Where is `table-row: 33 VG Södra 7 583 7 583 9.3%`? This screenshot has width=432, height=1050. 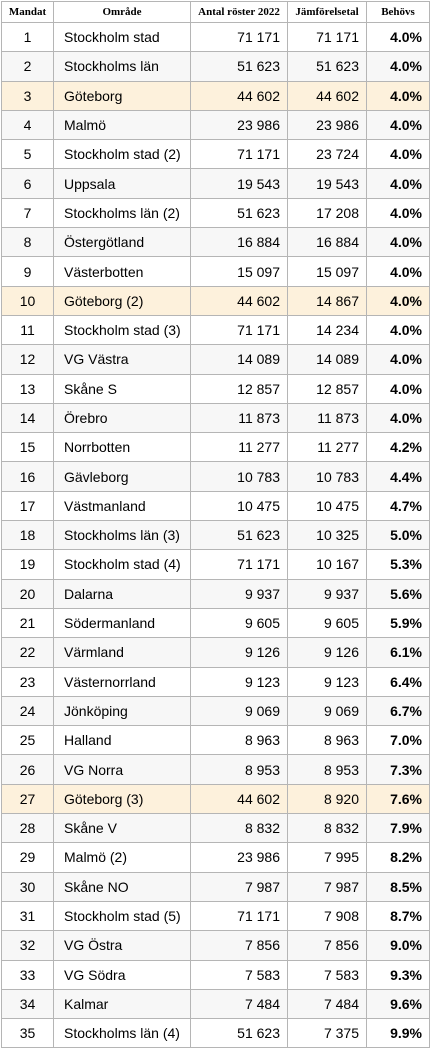
table-row: 33 VG Södra 7 583 7 583 9.3% is located at coordinates (215, 974).